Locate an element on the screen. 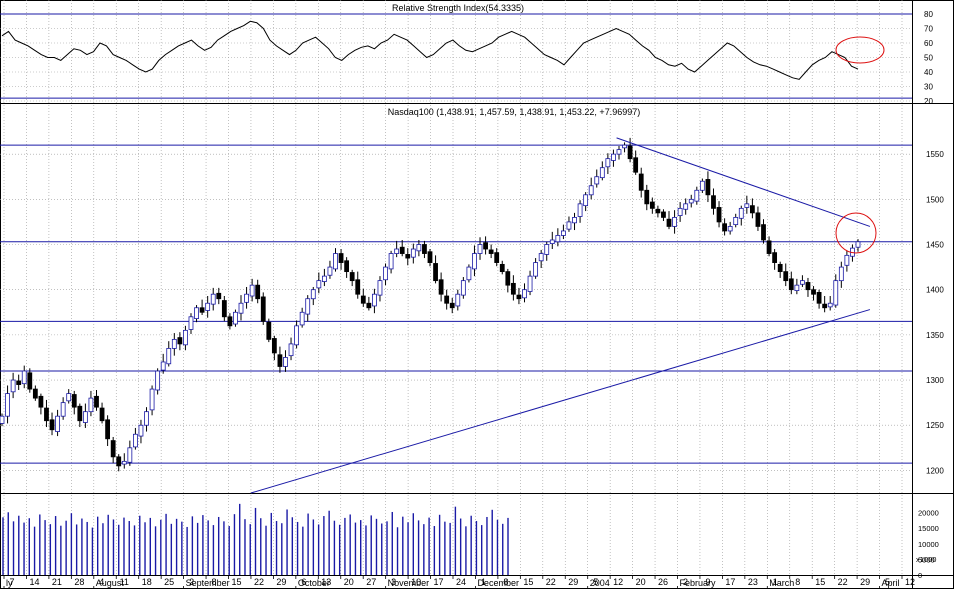 This screenshot has height=594, width=954. x-day-label: 18 is located at coordinates (147, 582).